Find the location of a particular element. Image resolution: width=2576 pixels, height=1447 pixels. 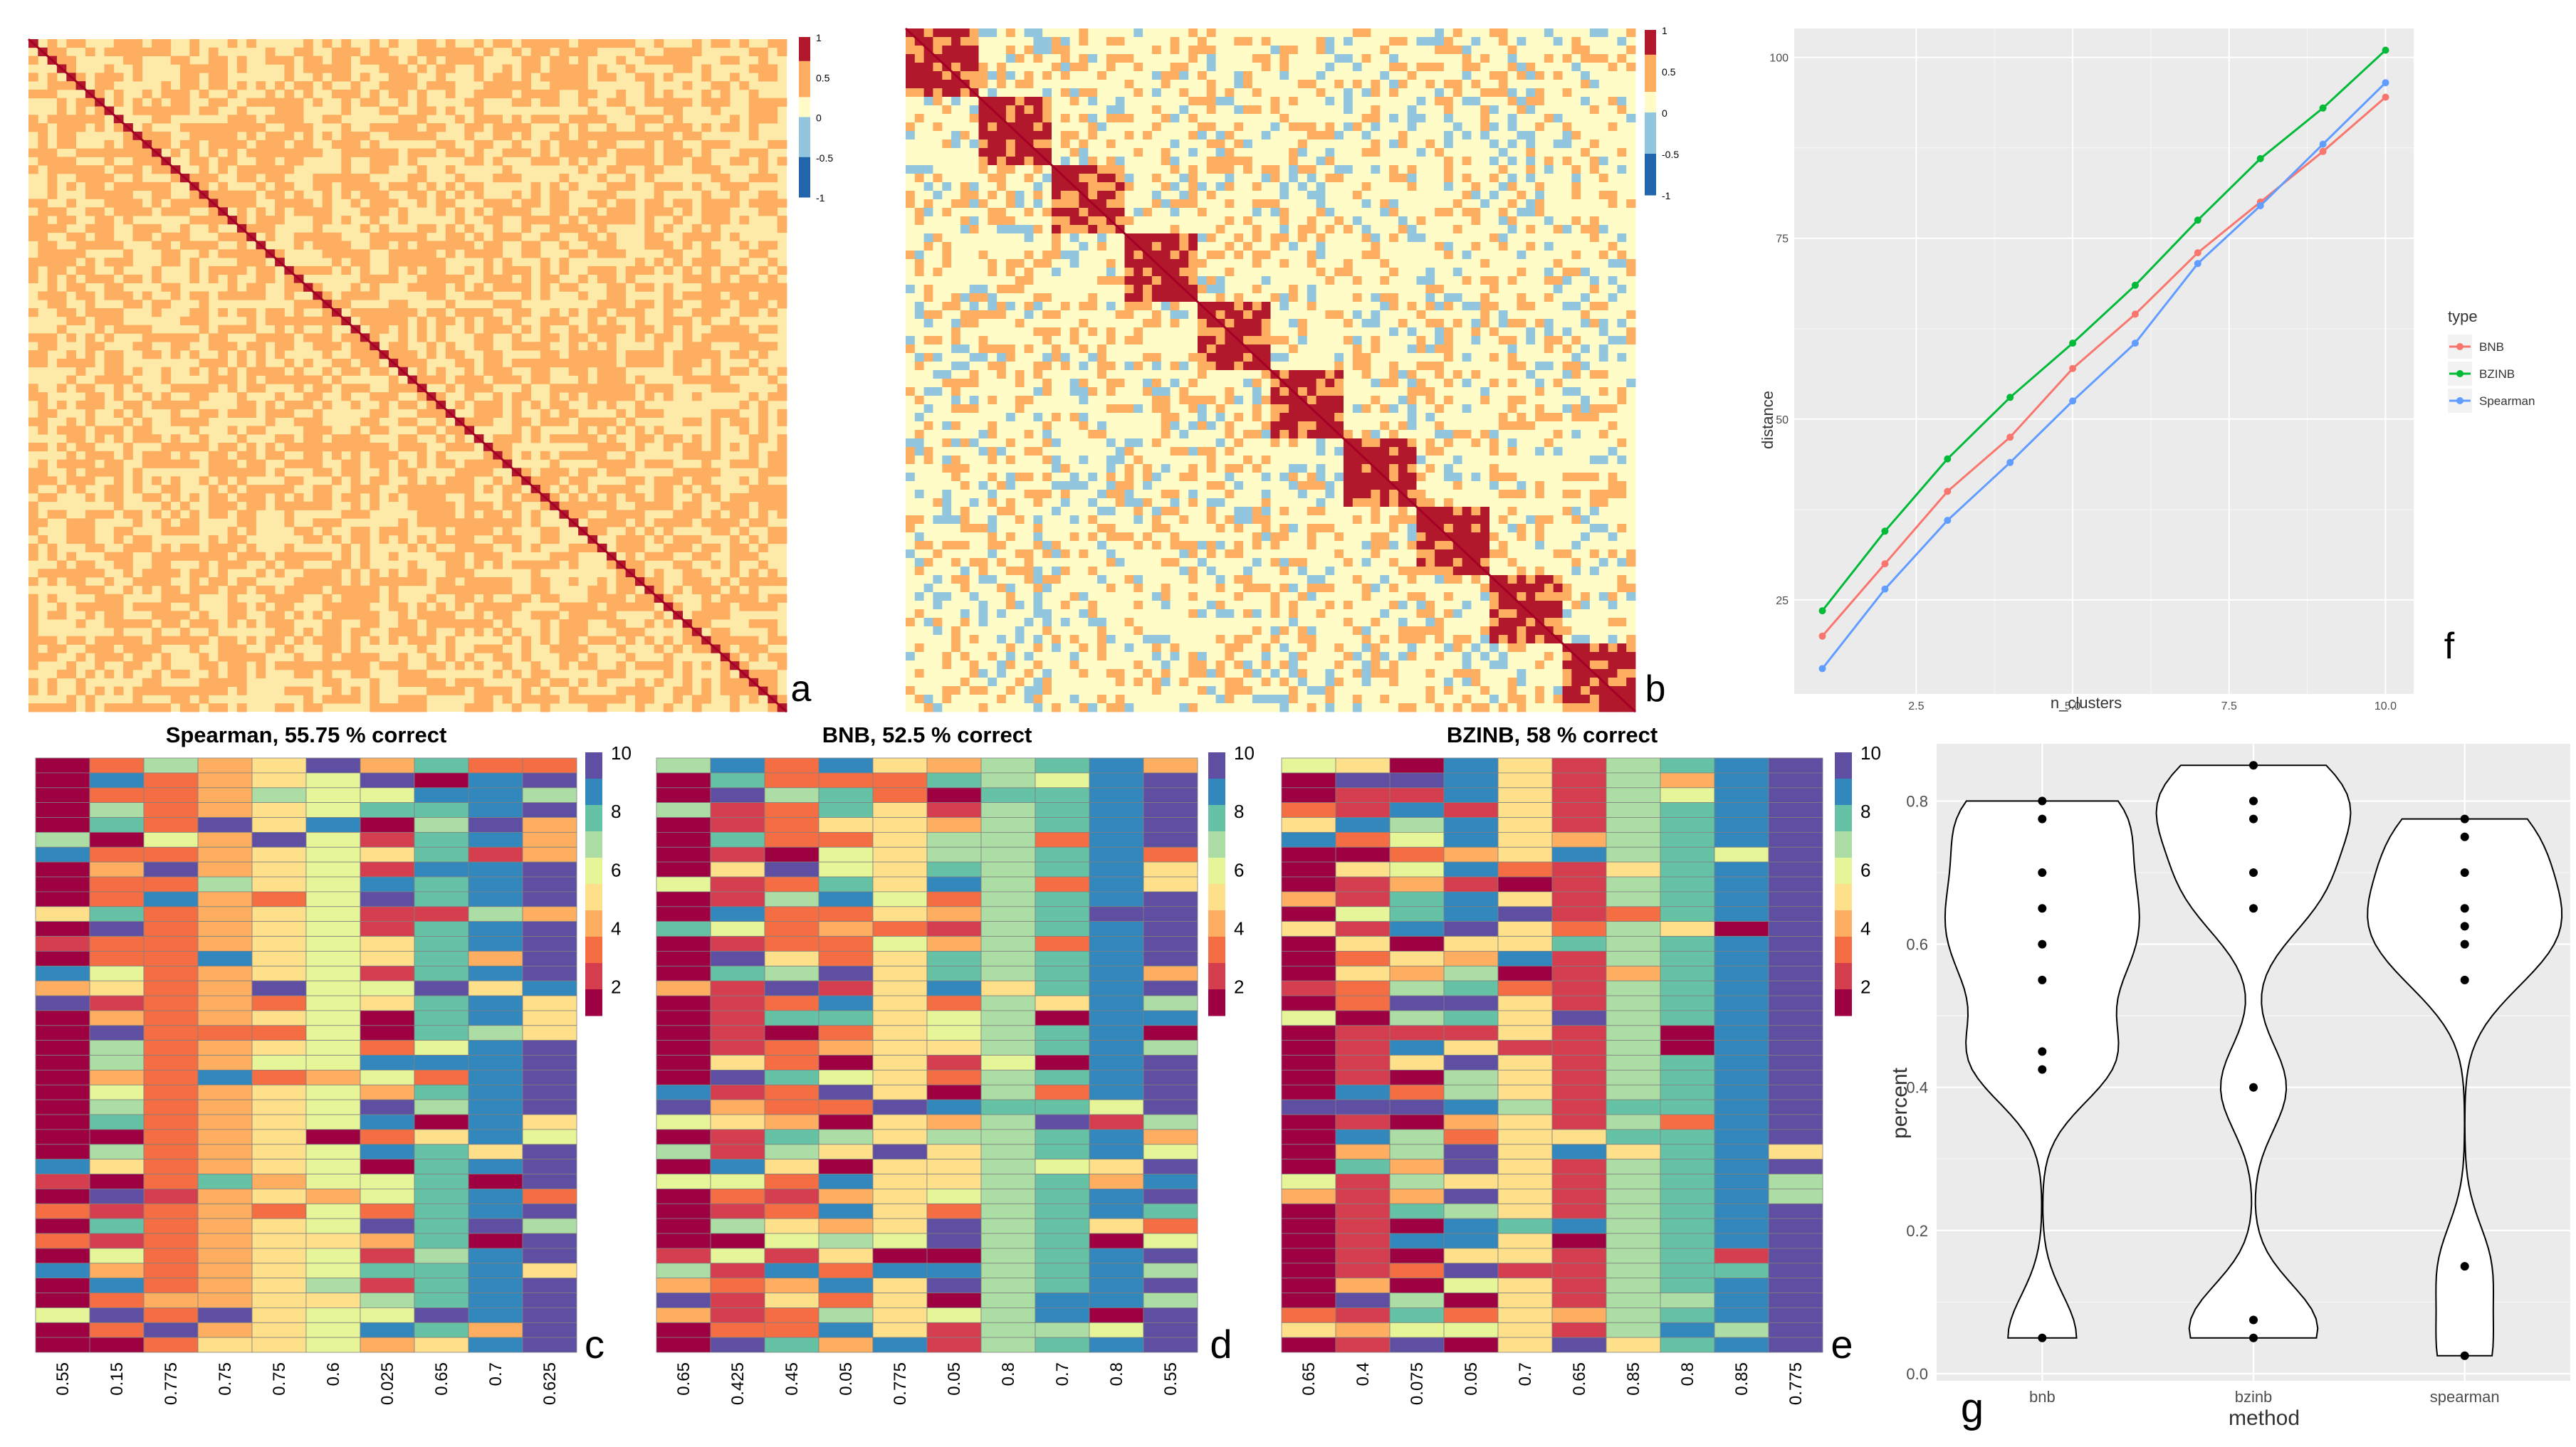

colorbar-label: 1 is located at coordinates (819, 37).